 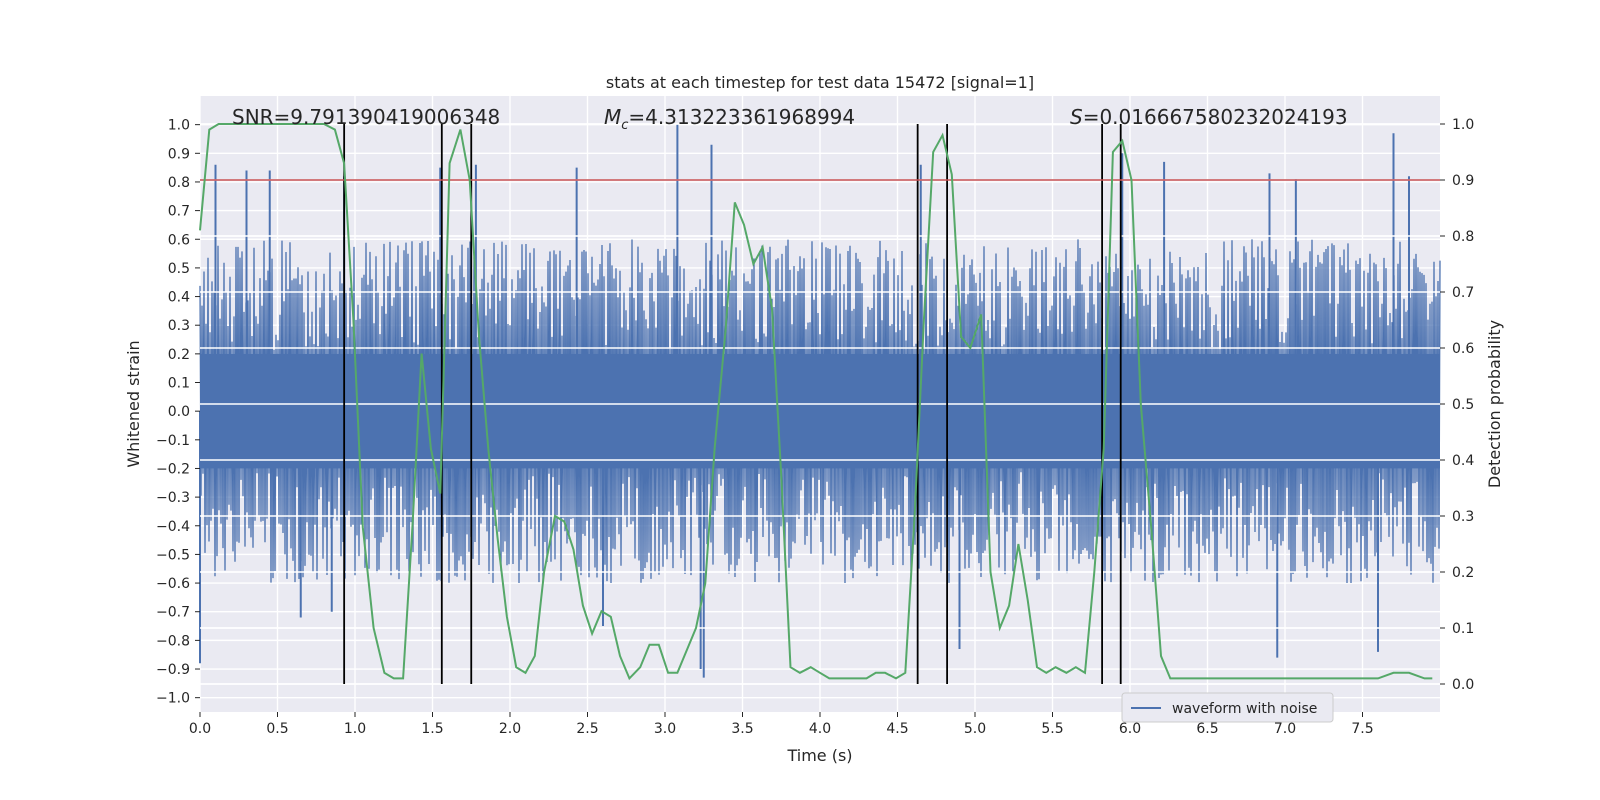 I want to click on y-tick-label: −0.5, so click(x=173, y=555).